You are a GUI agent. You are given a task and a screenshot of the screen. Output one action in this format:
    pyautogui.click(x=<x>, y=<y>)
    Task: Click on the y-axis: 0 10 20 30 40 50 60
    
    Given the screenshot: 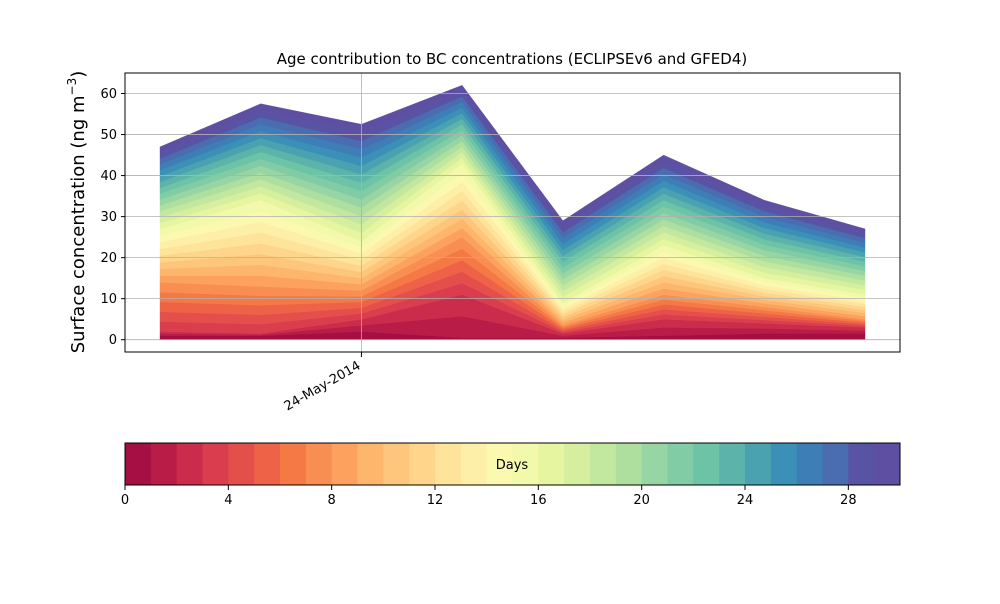 What is the action you would take?
    pyautogui.click(x=112, y=217)
    